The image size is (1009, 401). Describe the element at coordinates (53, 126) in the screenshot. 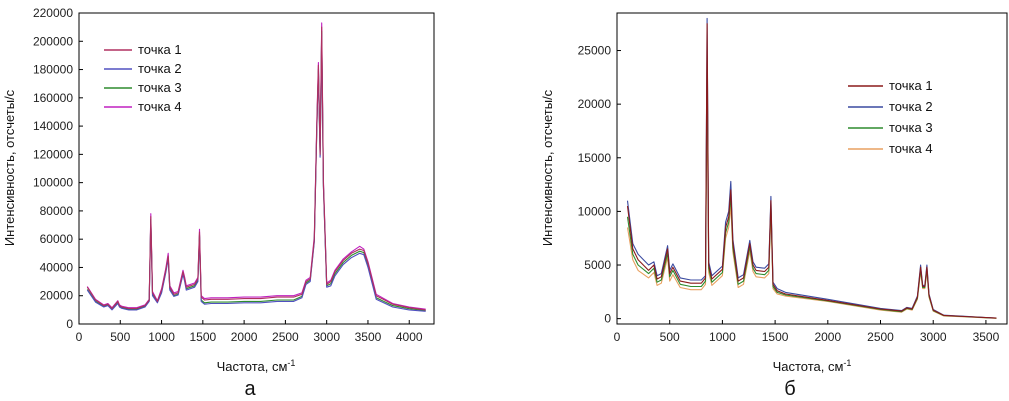

I see `y-tick-label: 140000` at that location.